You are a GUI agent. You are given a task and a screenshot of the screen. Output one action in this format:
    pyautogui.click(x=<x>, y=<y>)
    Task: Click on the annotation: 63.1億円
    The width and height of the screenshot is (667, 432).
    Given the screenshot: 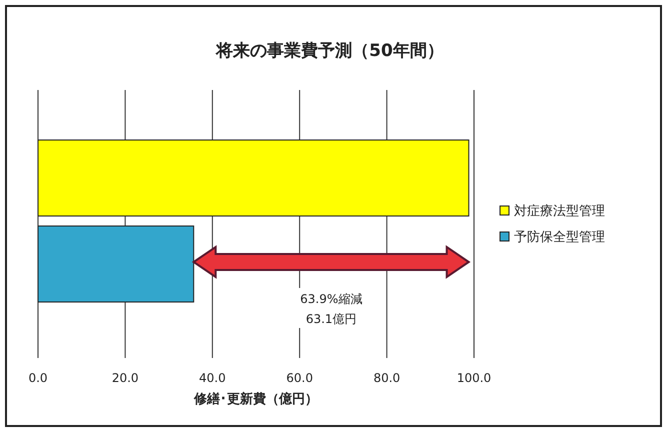 What is the action you would take?
    pyautogui.click(x=331, y=319)
    